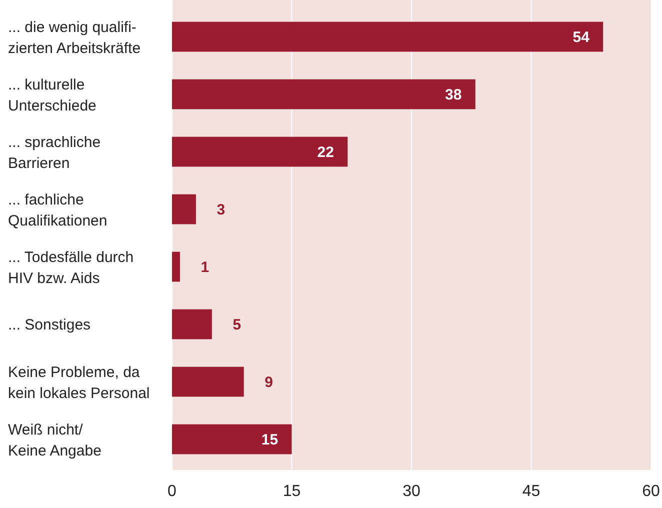 This screenshot has width=662, height=508. I want to click on data-label: 1, so click(205, 267).